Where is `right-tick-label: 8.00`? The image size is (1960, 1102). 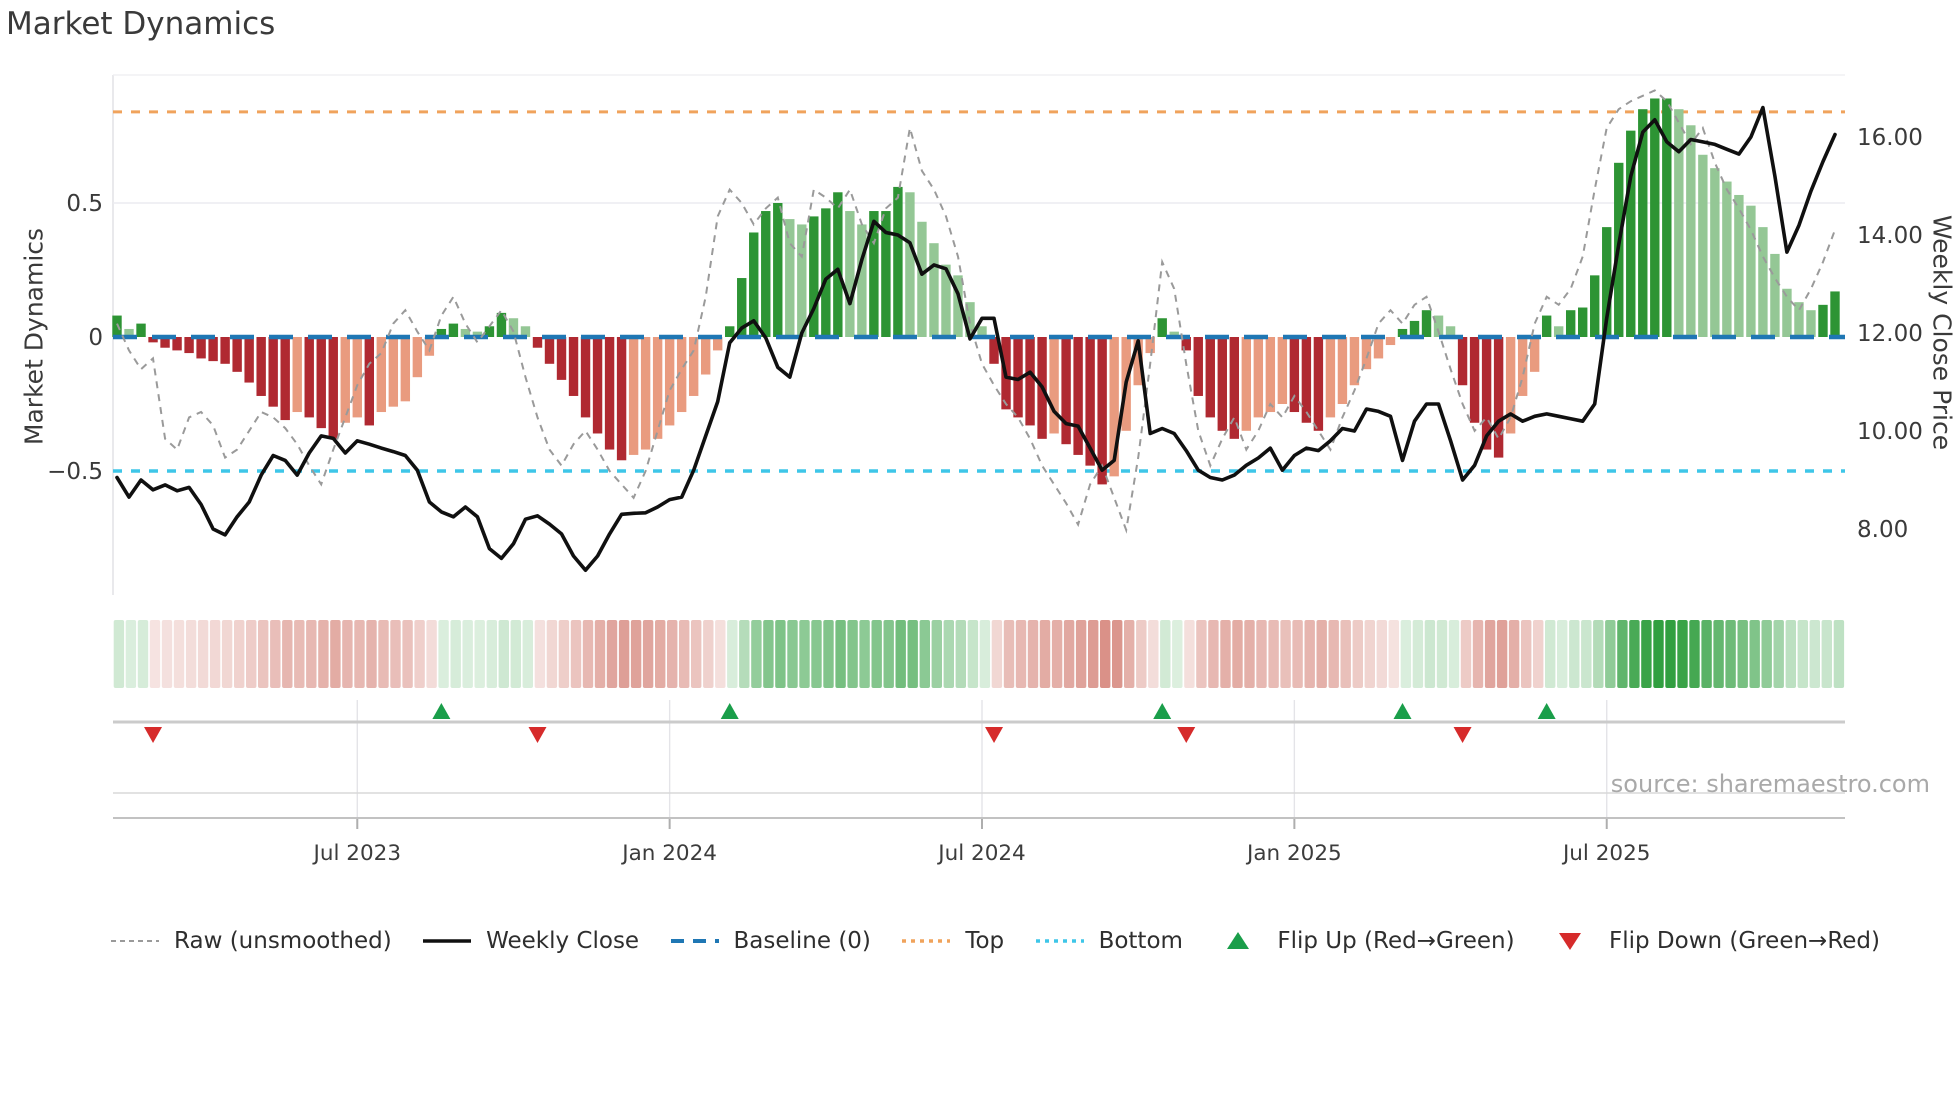
right-tick-label: 8.00 is located at coordinates (1882, 530).